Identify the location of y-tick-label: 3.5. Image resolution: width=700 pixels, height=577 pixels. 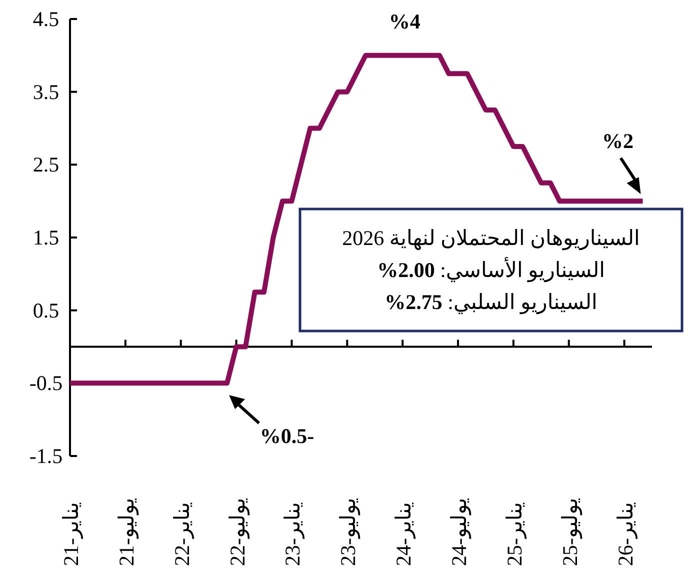
(46, 92).